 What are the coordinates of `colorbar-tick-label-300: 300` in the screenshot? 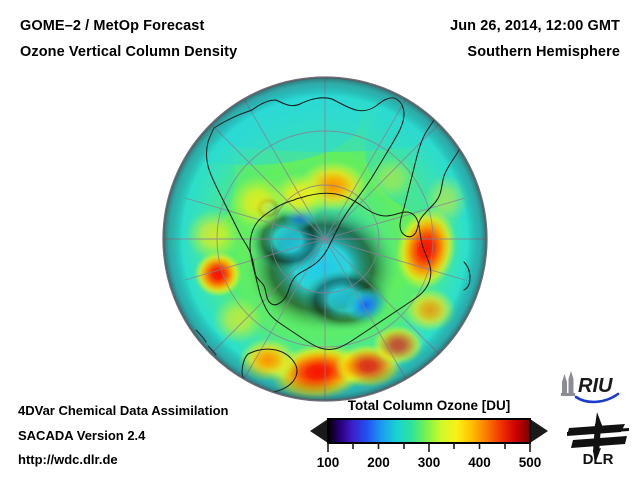 It's located at (429, 462).